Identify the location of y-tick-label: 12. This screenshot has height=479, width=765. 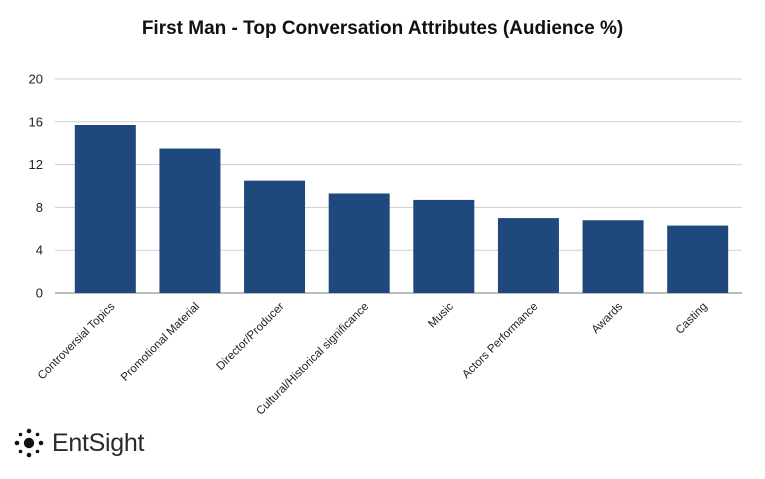
(36, 164).